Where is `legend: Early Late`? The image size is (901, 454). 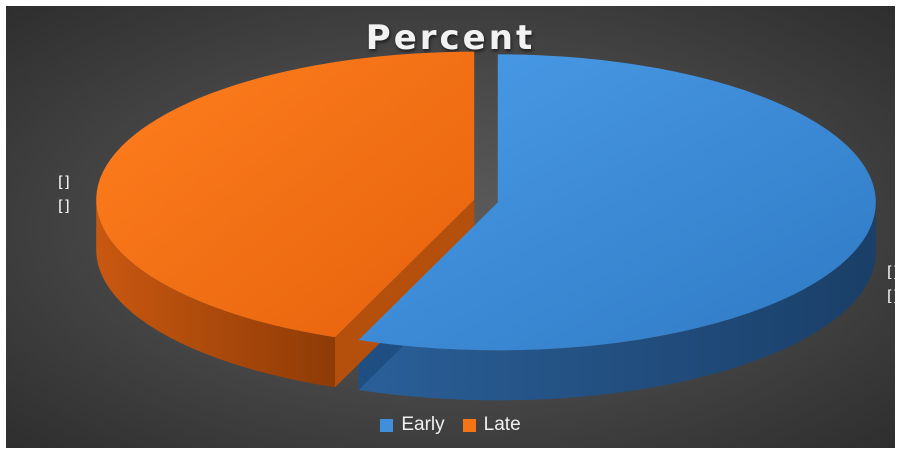
legend: Early Late is located at coordinates (450, 425).